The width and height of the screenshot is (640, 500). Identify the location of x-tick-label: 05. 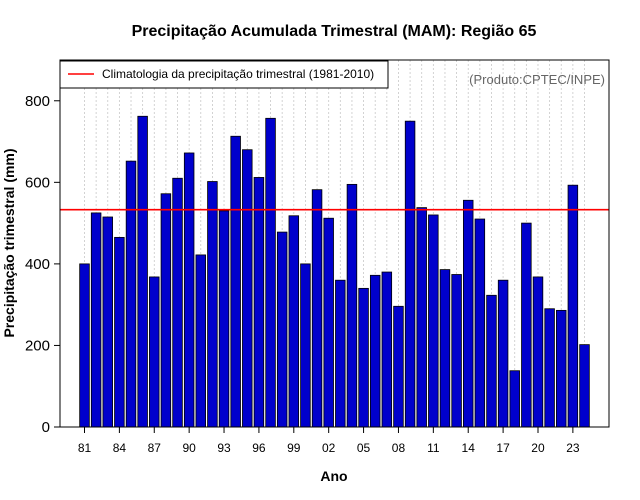
(364, 448).